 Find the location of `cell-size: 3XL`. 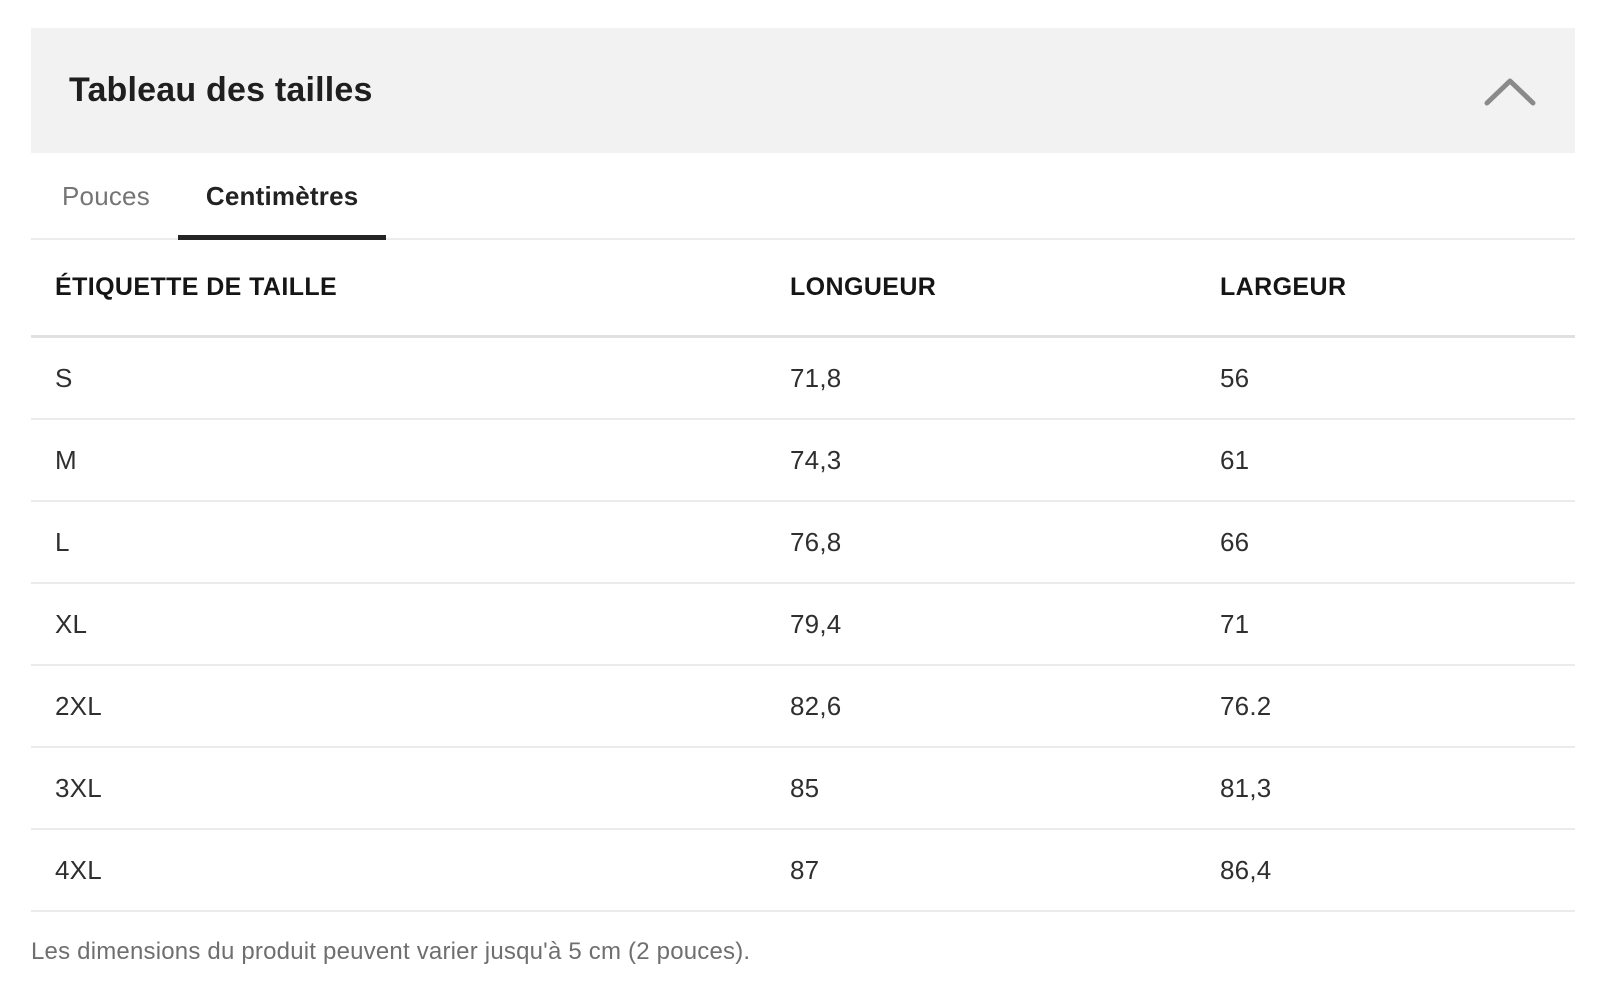

cell-size: 3XL is located at coordinates (78, 787).